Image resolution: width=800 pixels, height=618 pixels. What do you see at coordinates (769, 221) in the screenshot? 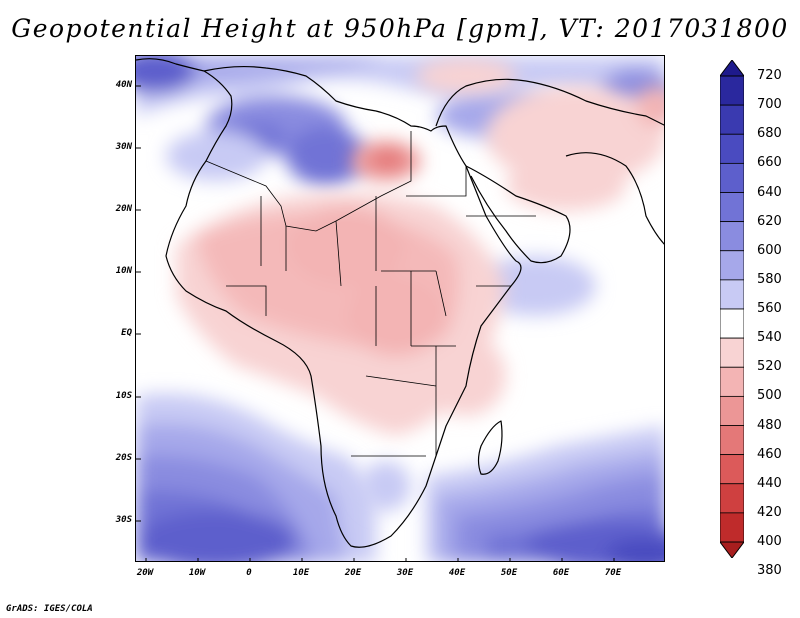
I see `colorbar-label: 620` at bounding box center [769, 221].